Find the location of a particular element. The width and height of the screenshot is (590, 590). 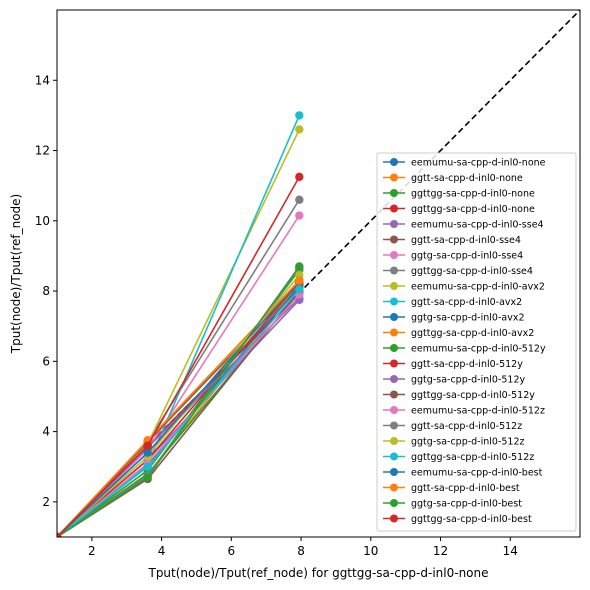

x-tick-label: 4 is located at coordinates (162, 551).